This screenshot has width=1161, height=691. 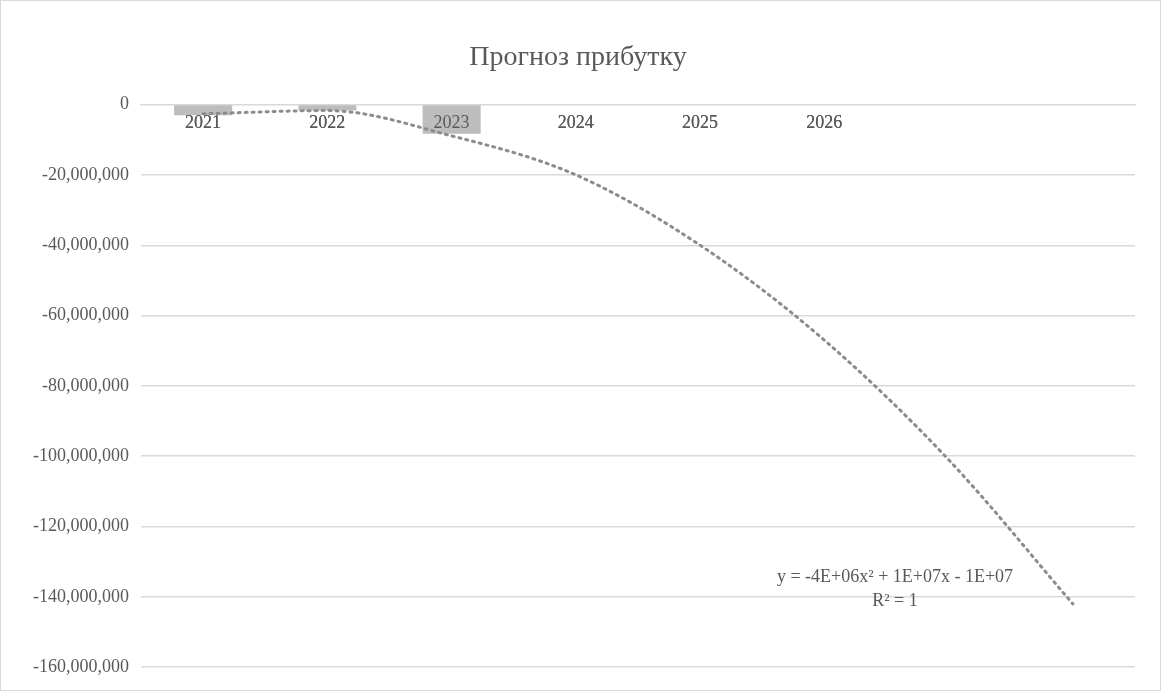 What do you see at coordinates (895, 575) in the screenshot?
I see `annotation: y = -4E+06x² + 1E+07x - 1E+07` at bounding box center [895, 575].